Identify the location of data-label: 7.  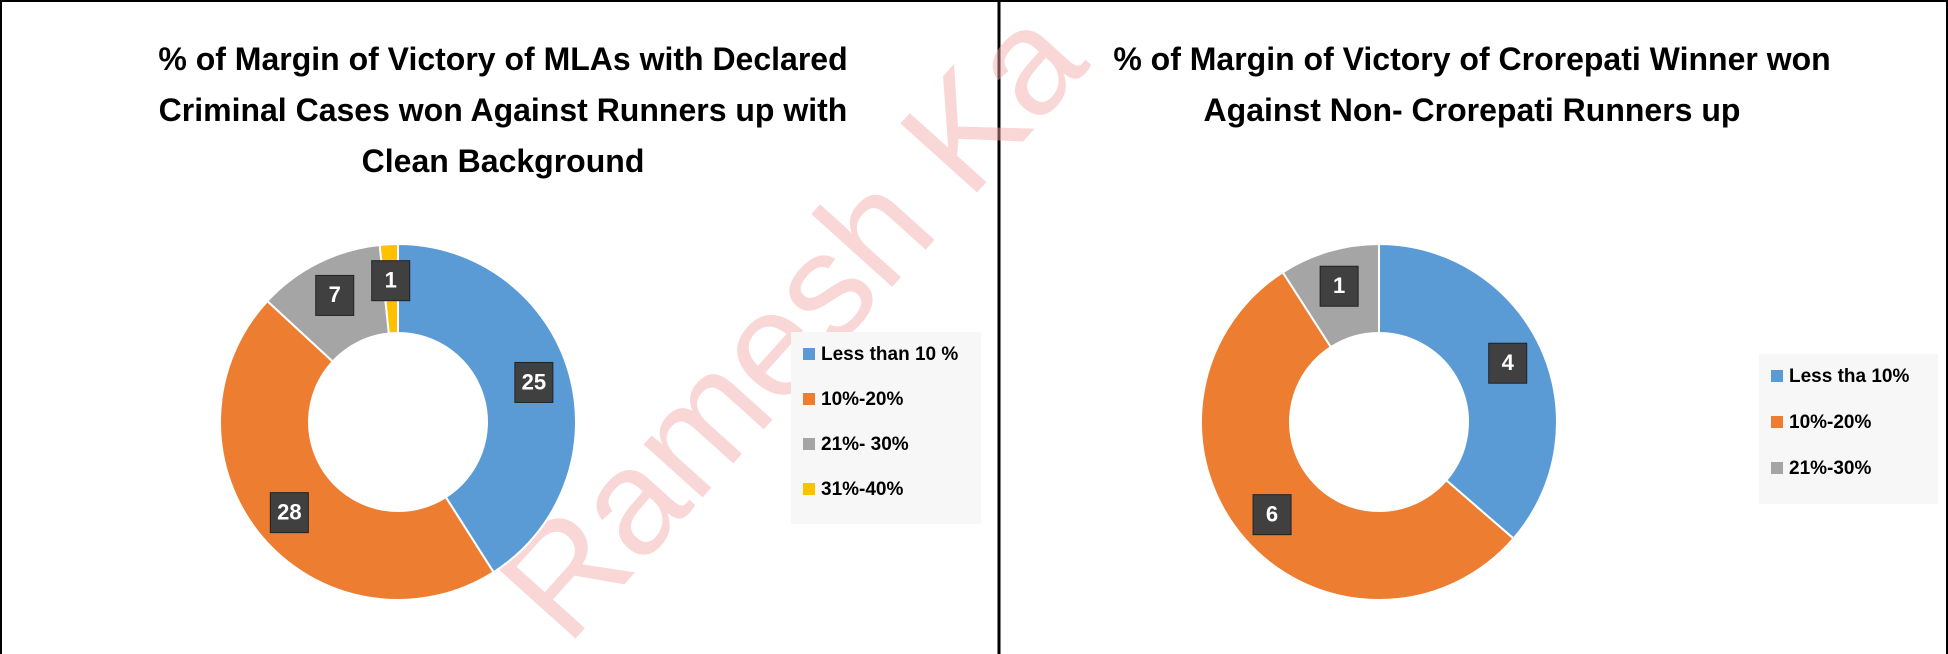
(335, 294).